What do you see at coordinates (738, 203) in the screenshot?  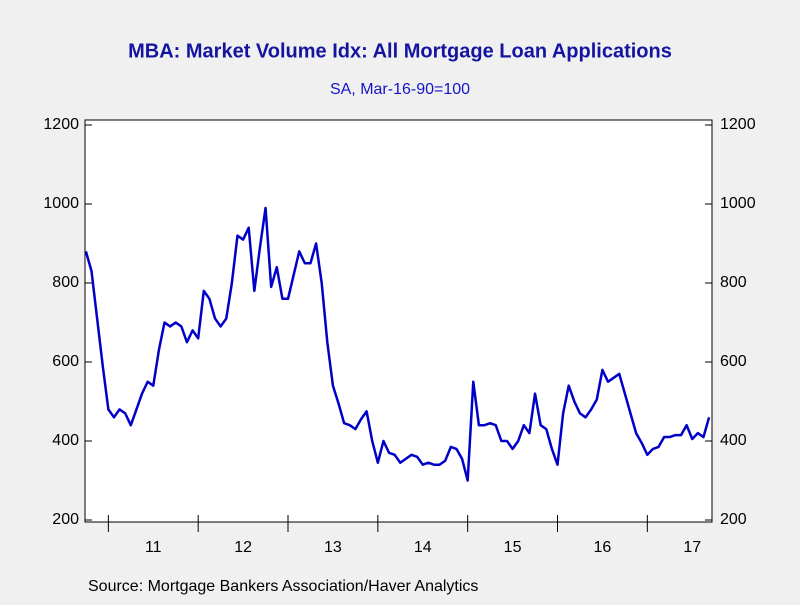 I see `y2-tick-label: 1000` at bounding box center [738, 203].